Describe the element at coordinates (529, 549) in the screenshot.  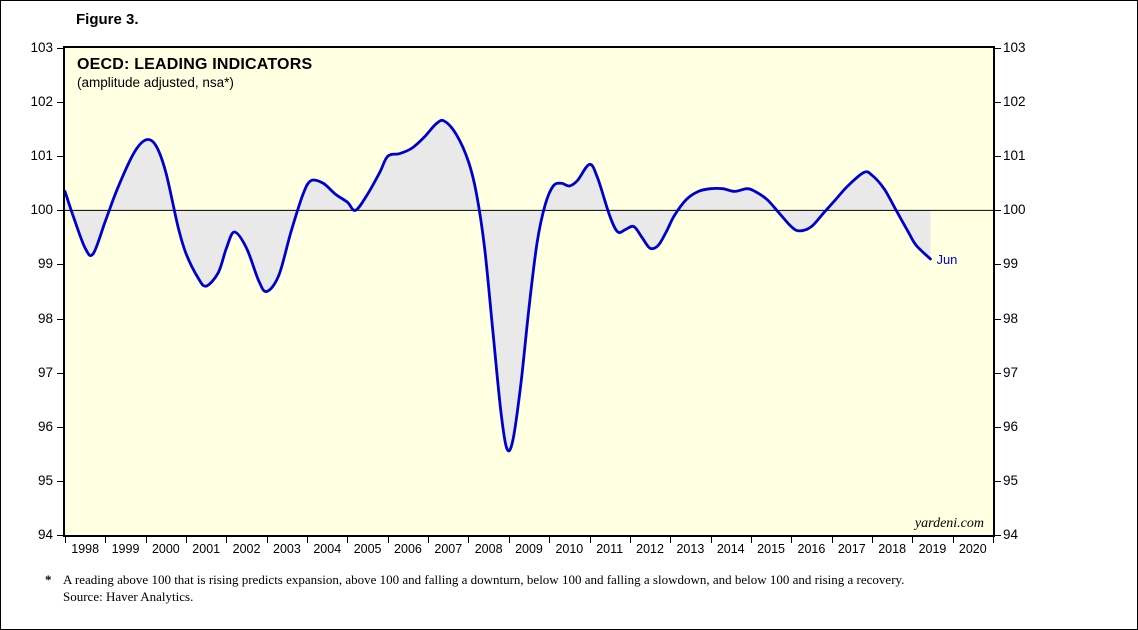
I see `x-axis-year-label: 2009` at that location.